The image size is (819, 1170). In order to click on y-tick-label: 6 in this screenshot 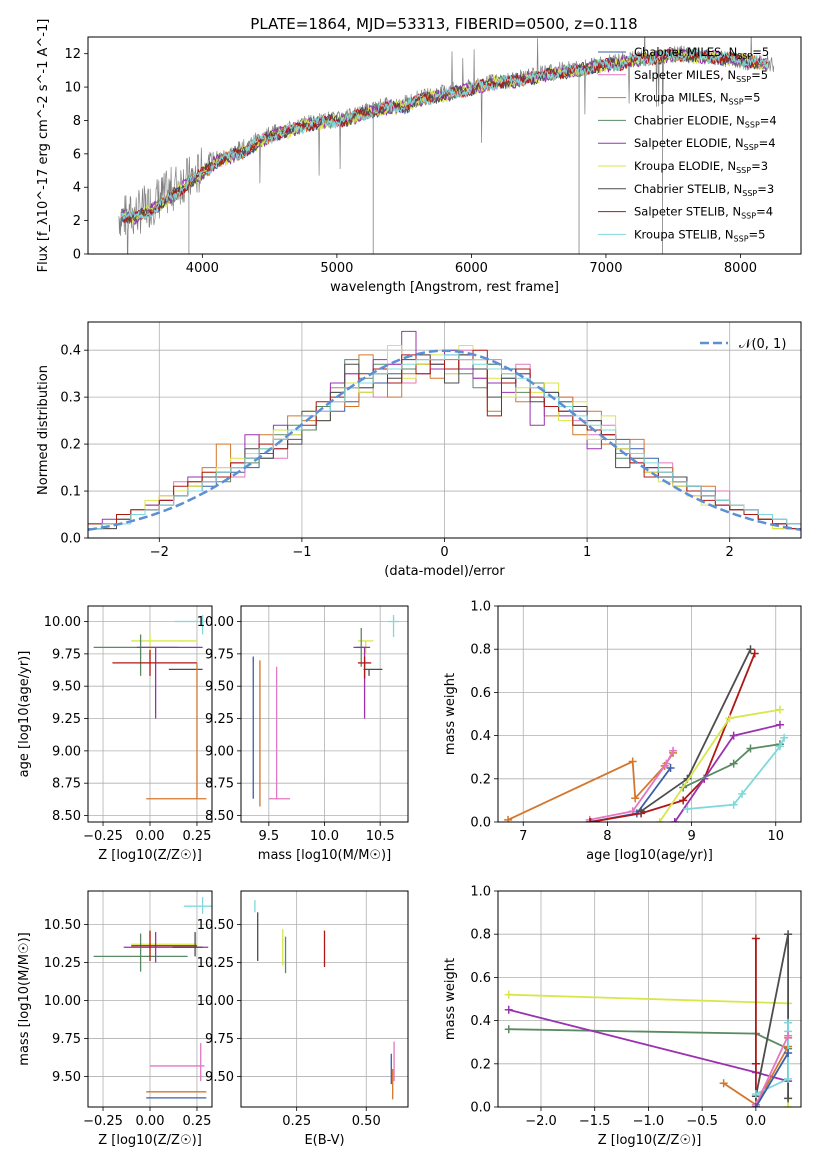, I will do `click(77, 154)`.